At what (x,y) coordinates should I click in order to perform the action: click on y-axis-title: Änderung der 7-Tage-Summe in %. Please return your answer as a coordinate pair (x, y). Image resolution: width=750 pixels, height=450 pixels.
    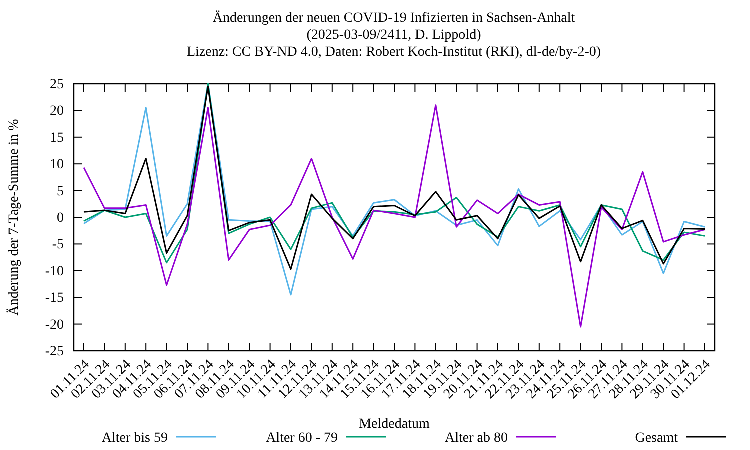
    Looking at the image, I should click on (14, 217).